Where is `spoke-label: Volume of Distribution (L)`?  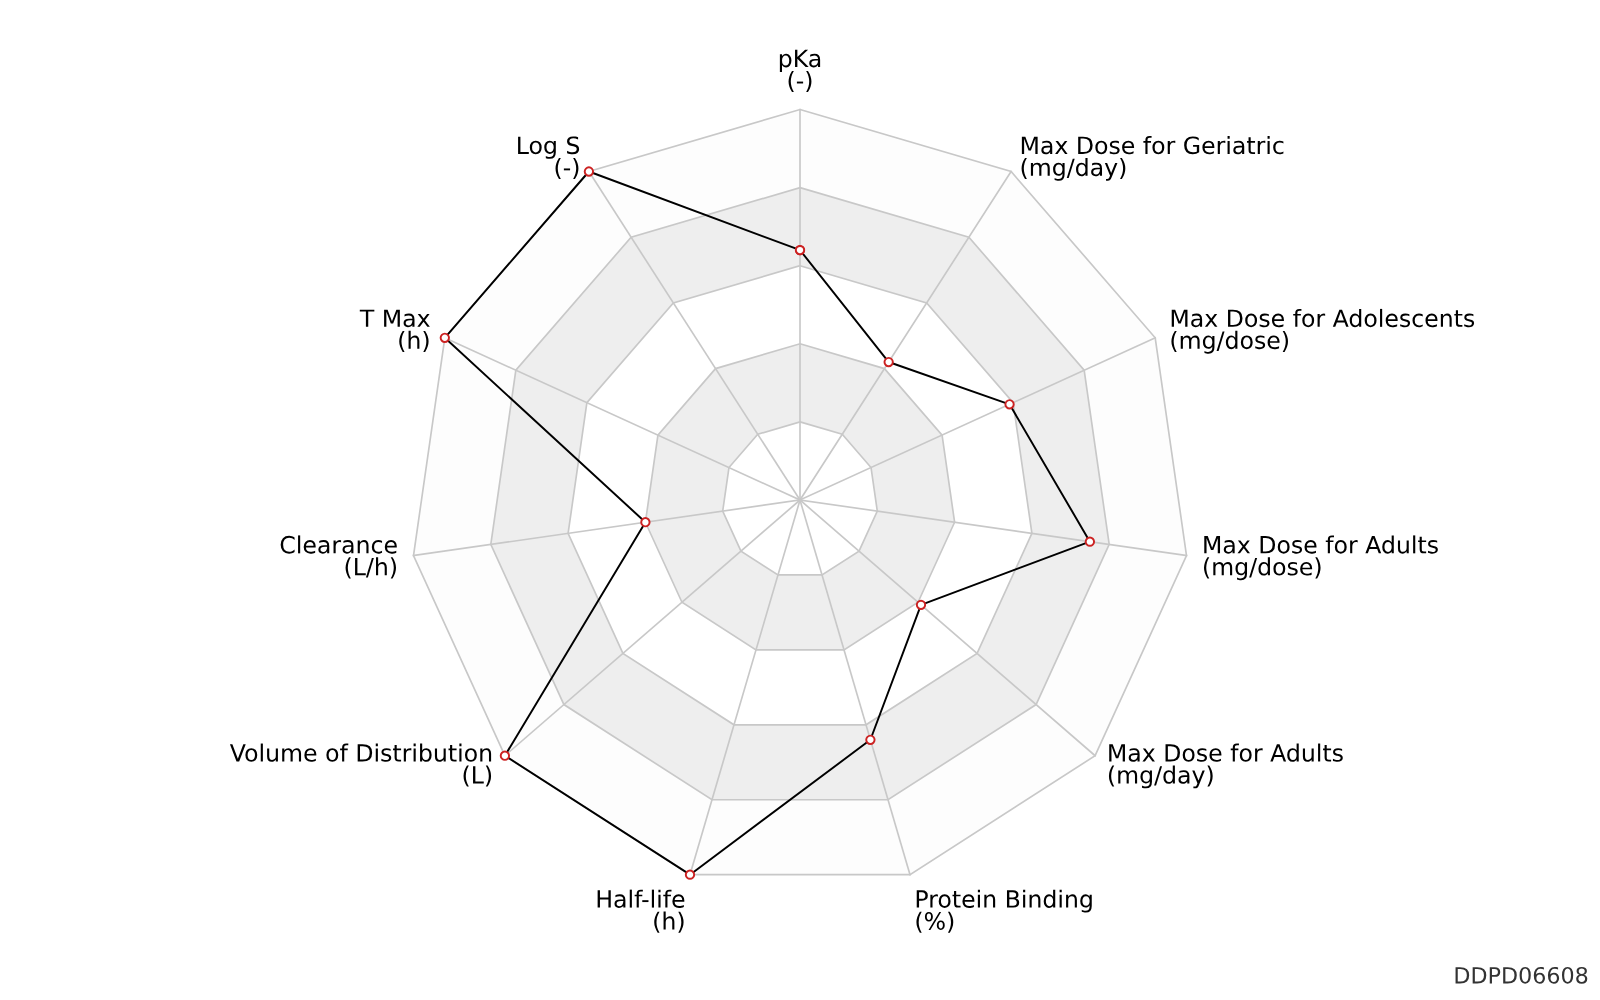
spoke-label: Volume of Distribution (L) is located at coordinates (360, 765).